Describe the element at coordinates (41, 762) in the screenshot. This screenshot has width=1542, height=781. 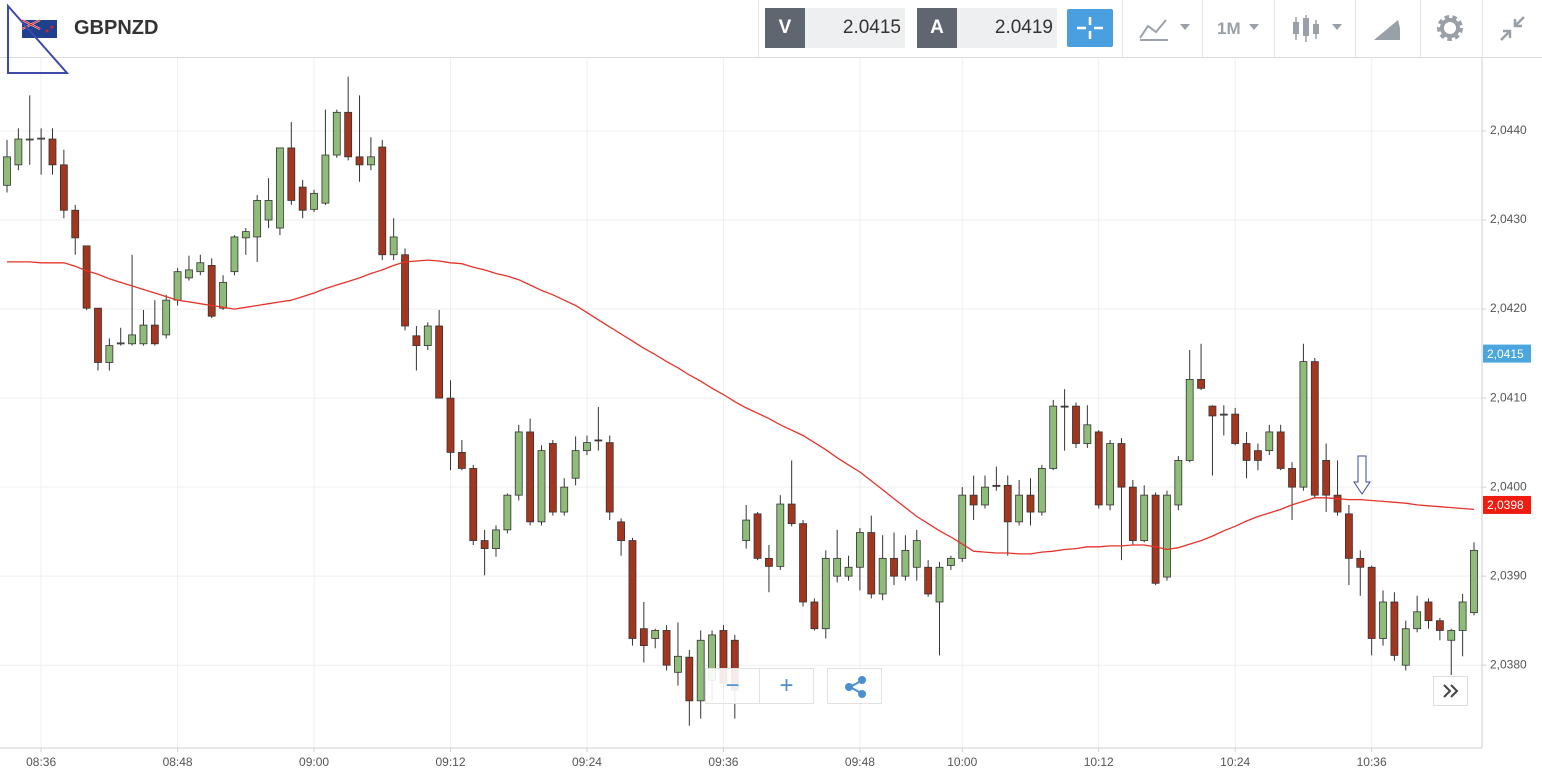
I see `x-tick-label: 08:36` at that location.